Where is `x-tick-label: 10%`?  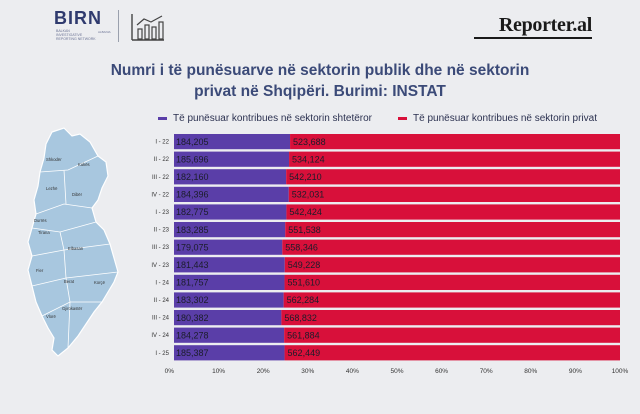 x-tick-label: 10% is located at coordinates (218, 371).